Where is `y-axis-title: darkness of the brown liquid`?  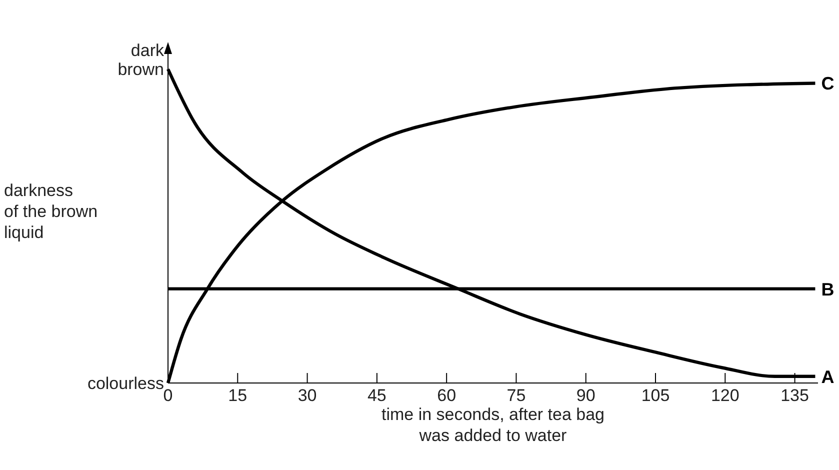 y-axis-title: darkness of the brown liquid is located at coordinates (51, 211).